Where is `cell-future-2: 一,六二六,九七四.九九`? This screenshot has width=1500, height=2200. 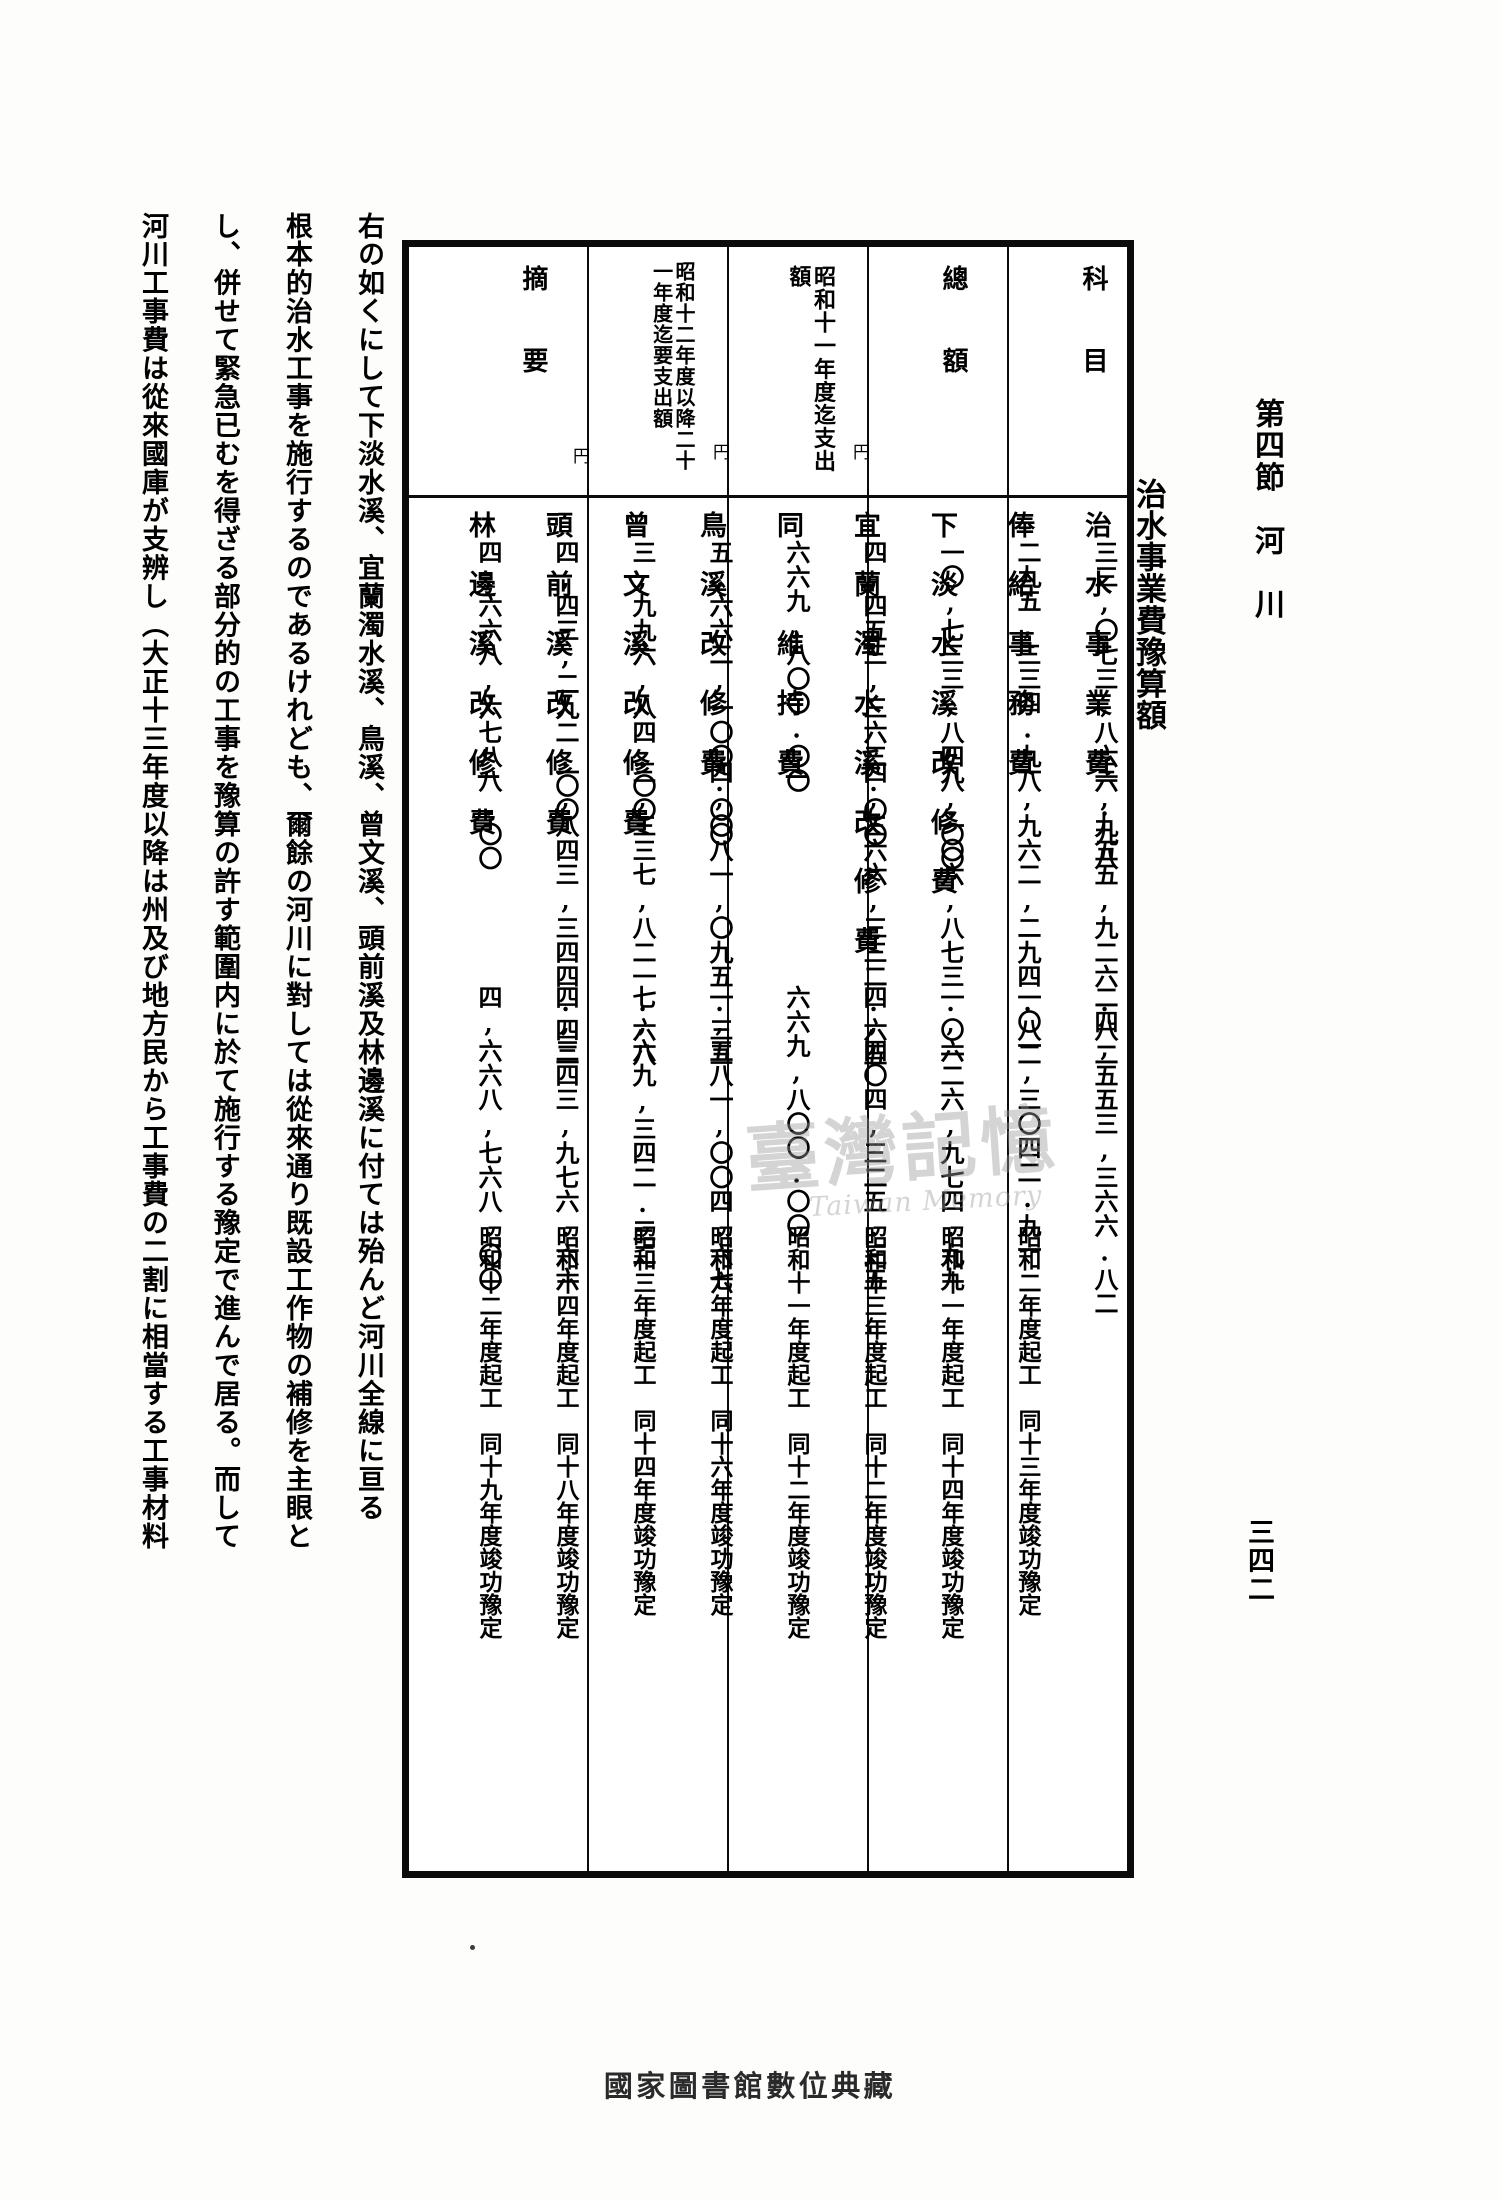 cell-future-2: 一,六二六,九七四.九九 is located at coordinates (950, 1138).